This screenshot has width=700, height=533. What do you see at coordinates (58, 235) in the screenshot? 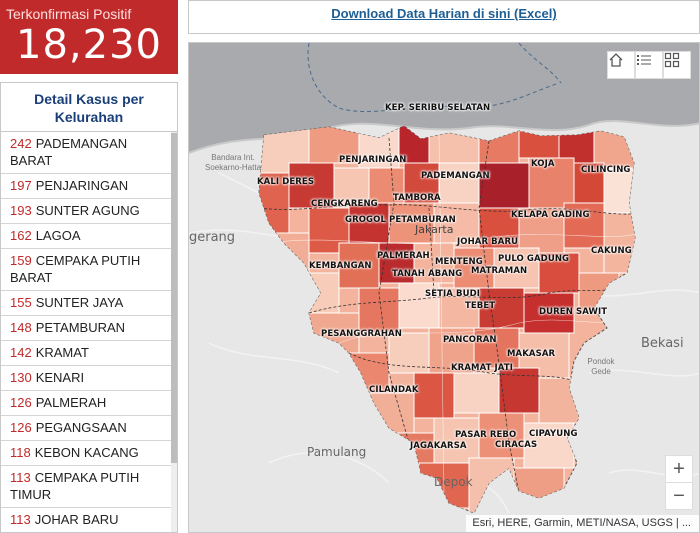
I see `kelurahan-name: LAGOA` at bounding box center [58, 235].